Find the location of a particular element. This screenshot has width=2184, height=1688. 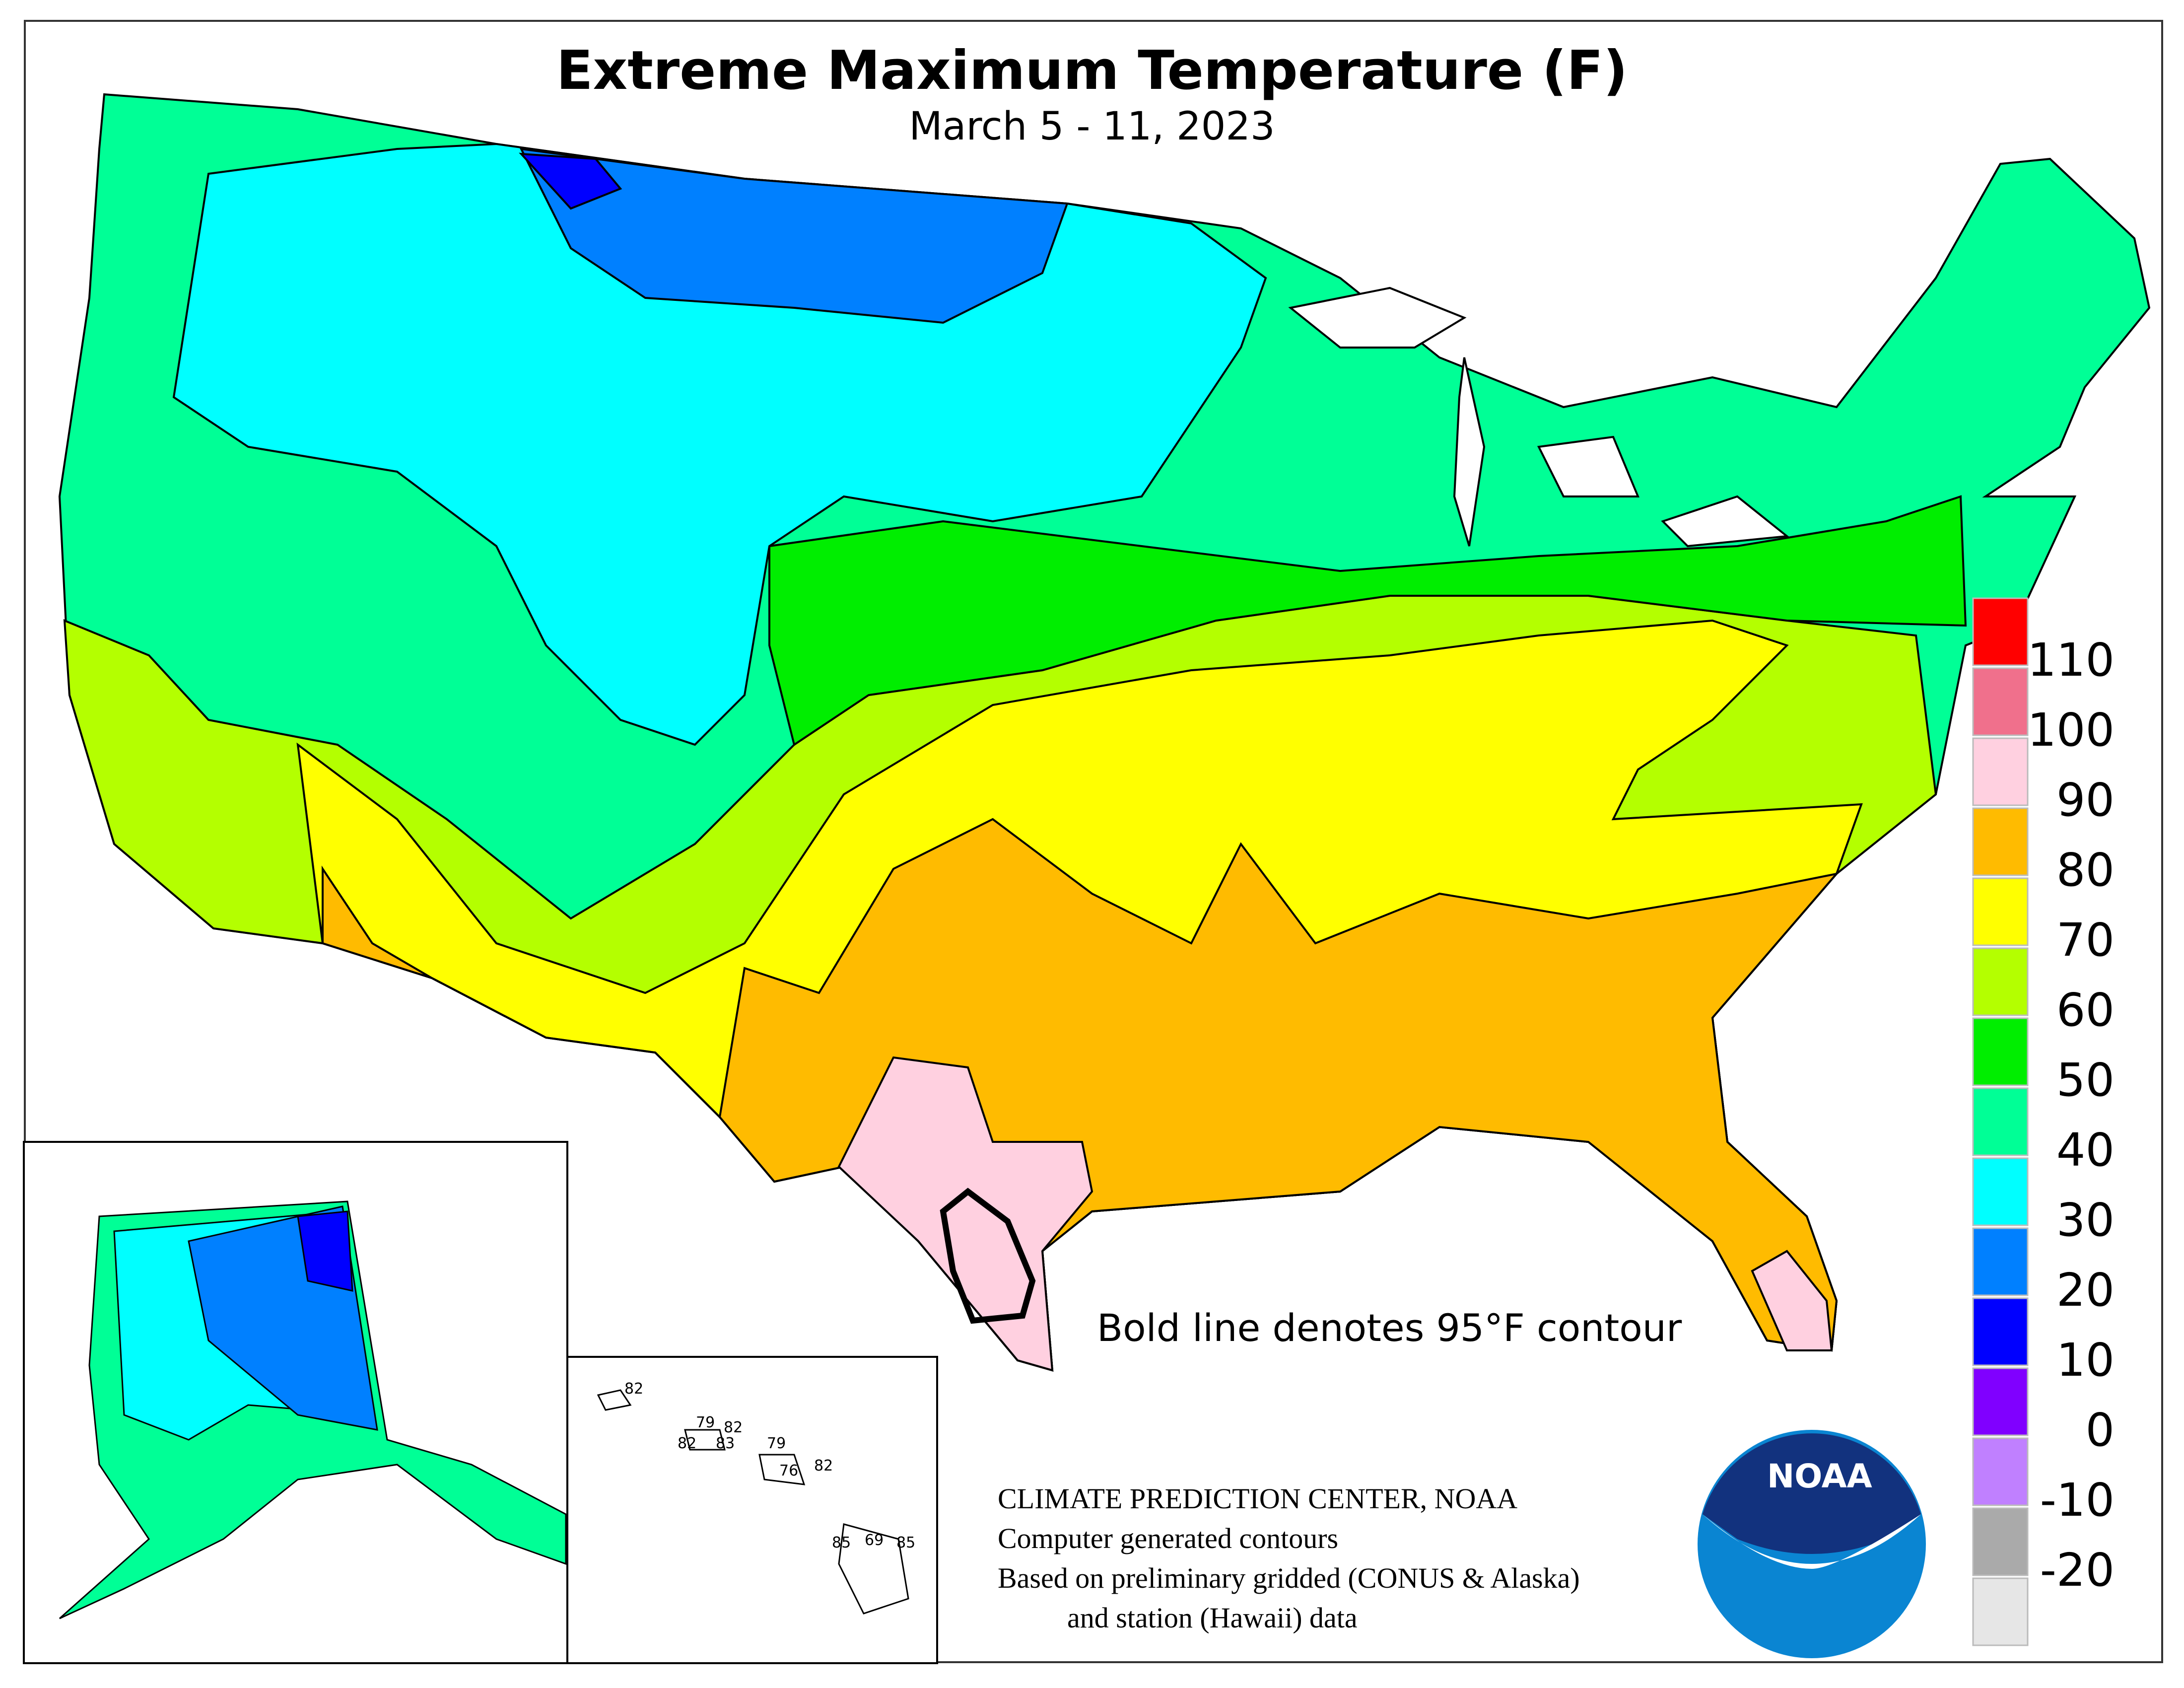

legend-label: -20 is located at coordinates (2077, 1570).